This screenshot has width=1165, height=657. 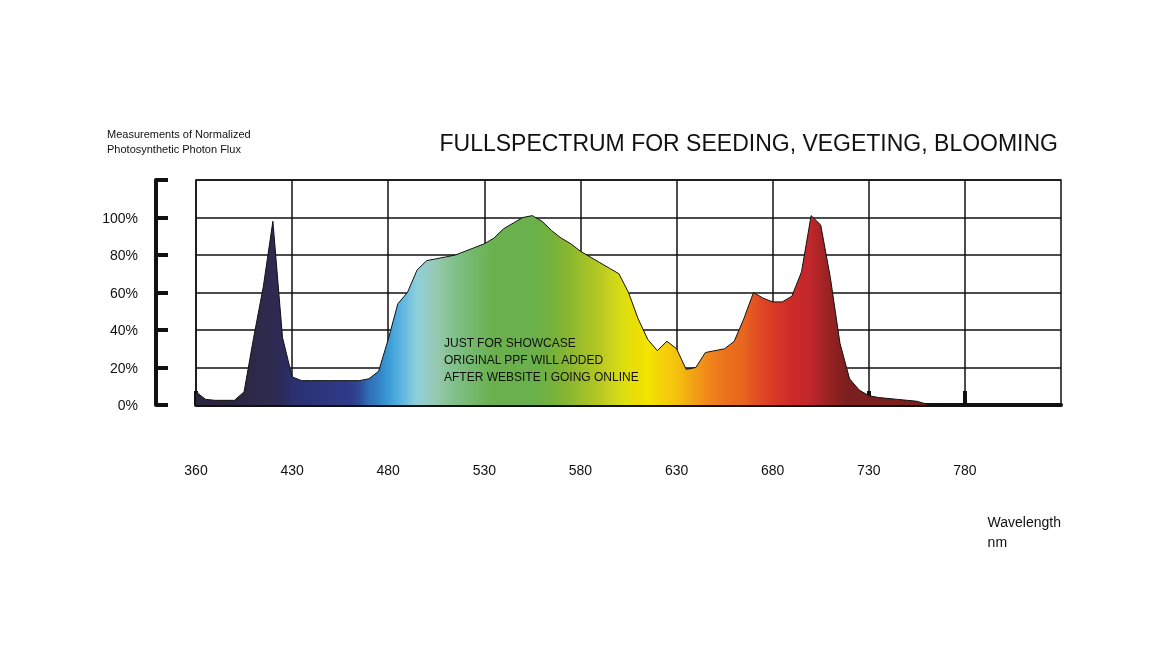 I want to click on y-axis-title: Measurements of Normalized Photosynthetic Photon Flux, so click(x=179, y=141).